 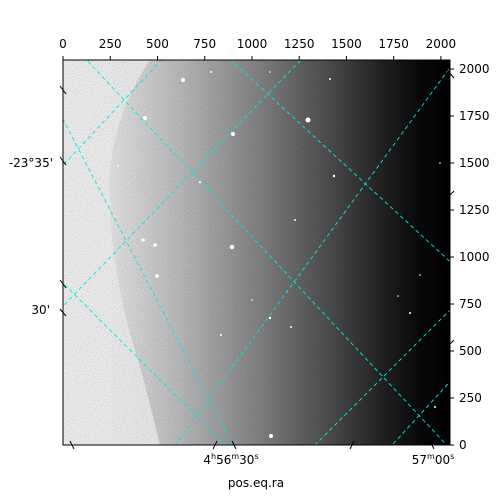 What do you see at coordinates (31, 163) in the screenshot?
I see `dec-label-1: -23°35'` at bounding box center [31, 163].